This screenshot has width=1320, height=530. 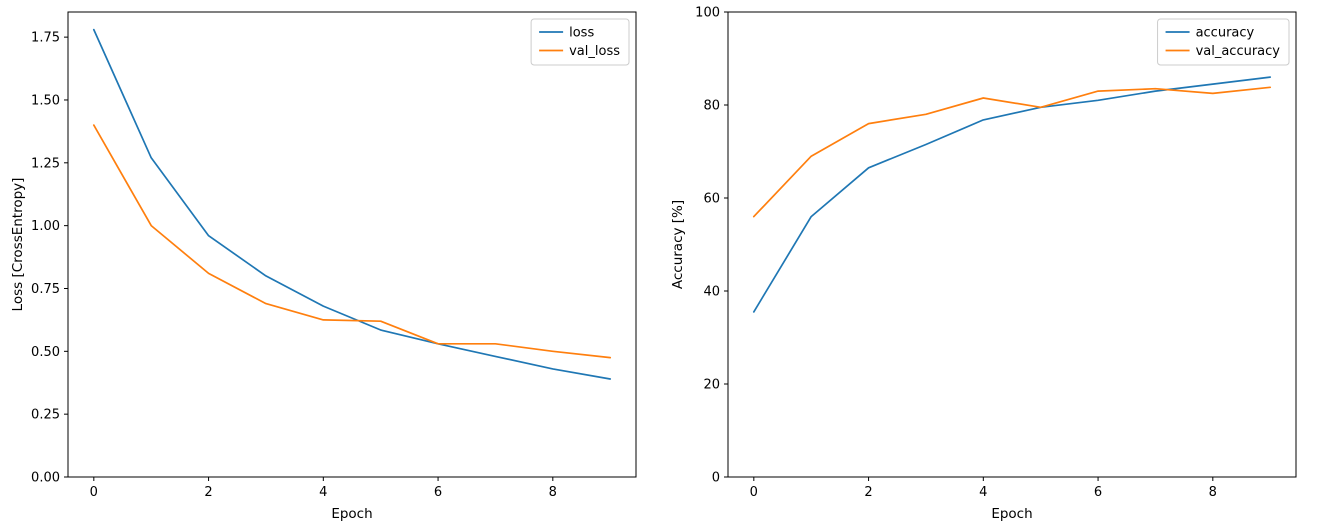 I want to click on y-tick-label: 20, so click(x=711, y=385).